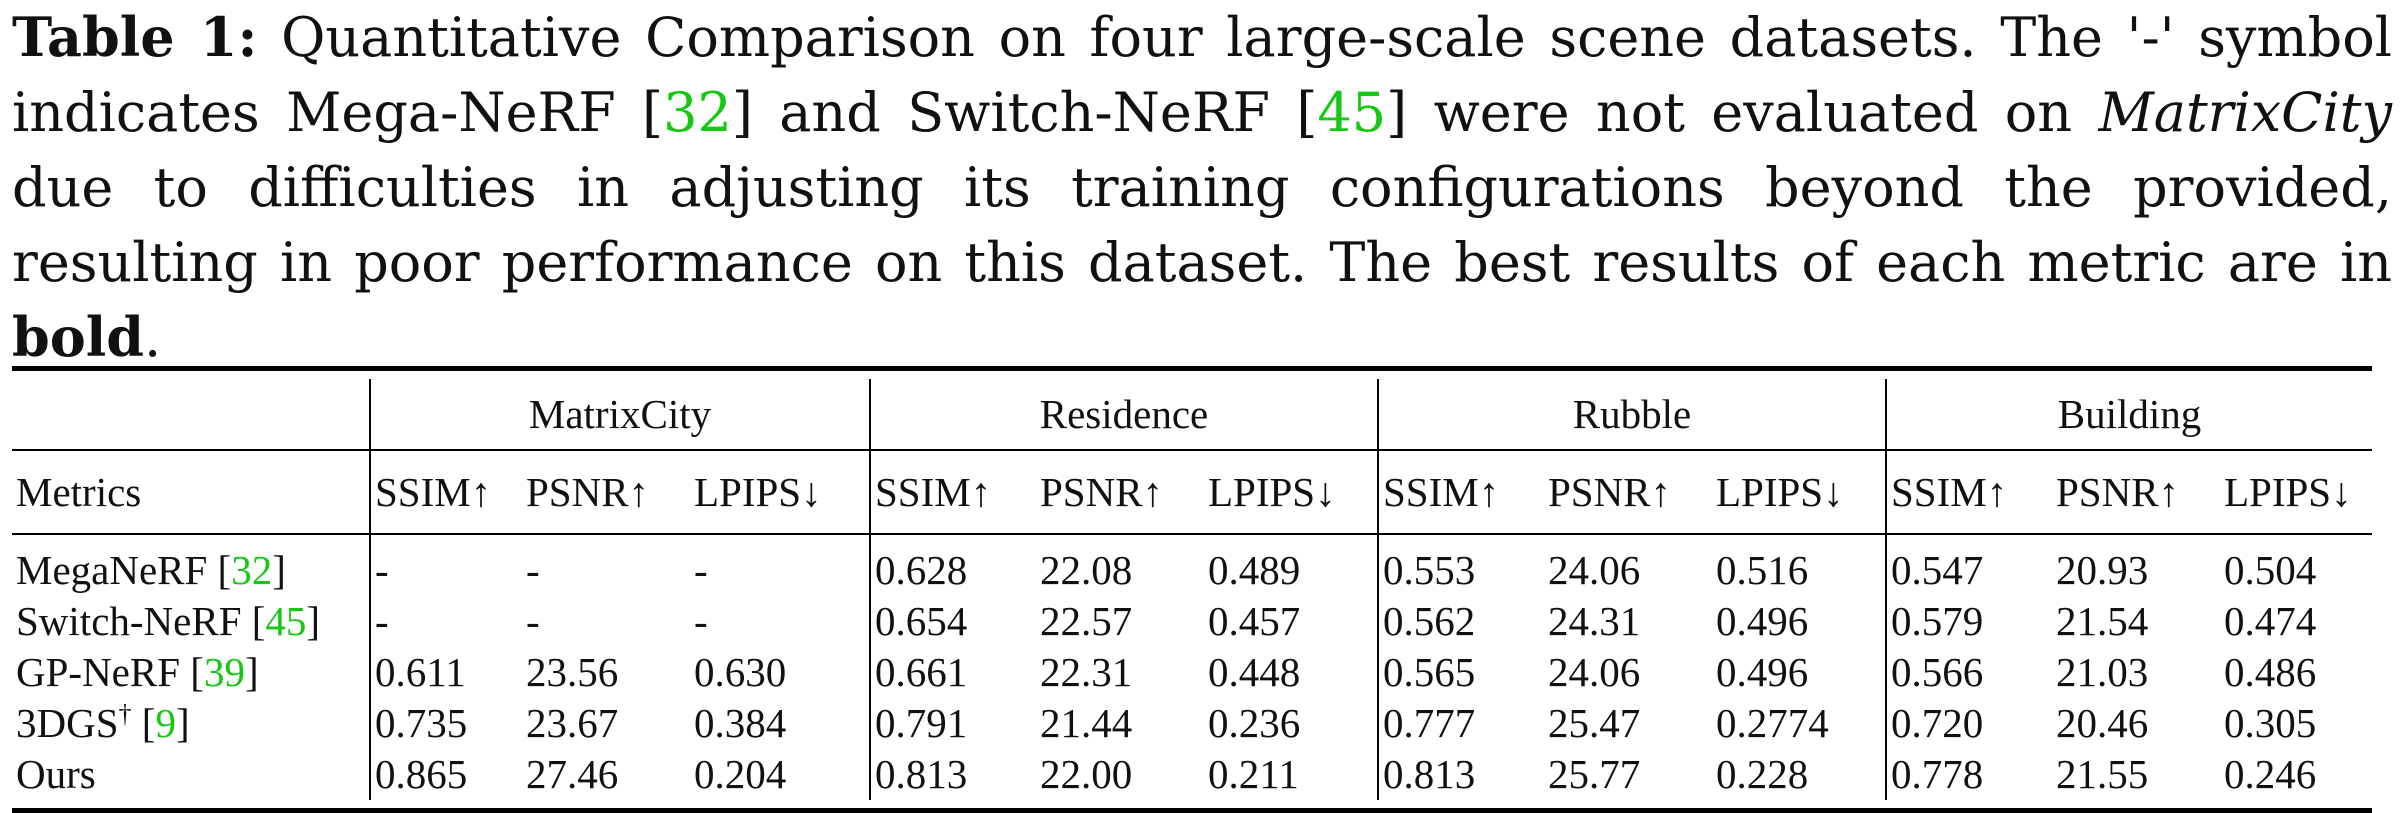 Image resolution: width=2401 pixels, height=813 pixels. Describe the element at coordinates (1086, 672) in the screenshot. I see `value-cell: 22.31` at that location.